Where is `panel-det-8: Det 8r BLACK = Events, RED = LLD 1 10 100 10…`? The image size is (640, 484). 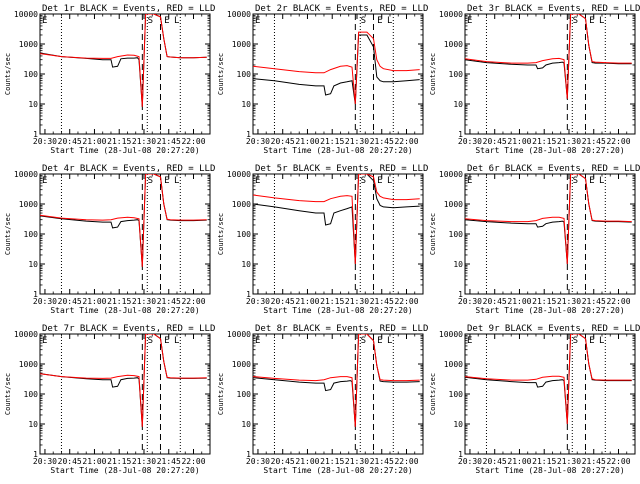 panel-det-8: Det 8r BLACK = Events, RED = LLD 1 10 100 10… is located at coordinates (322, 399).